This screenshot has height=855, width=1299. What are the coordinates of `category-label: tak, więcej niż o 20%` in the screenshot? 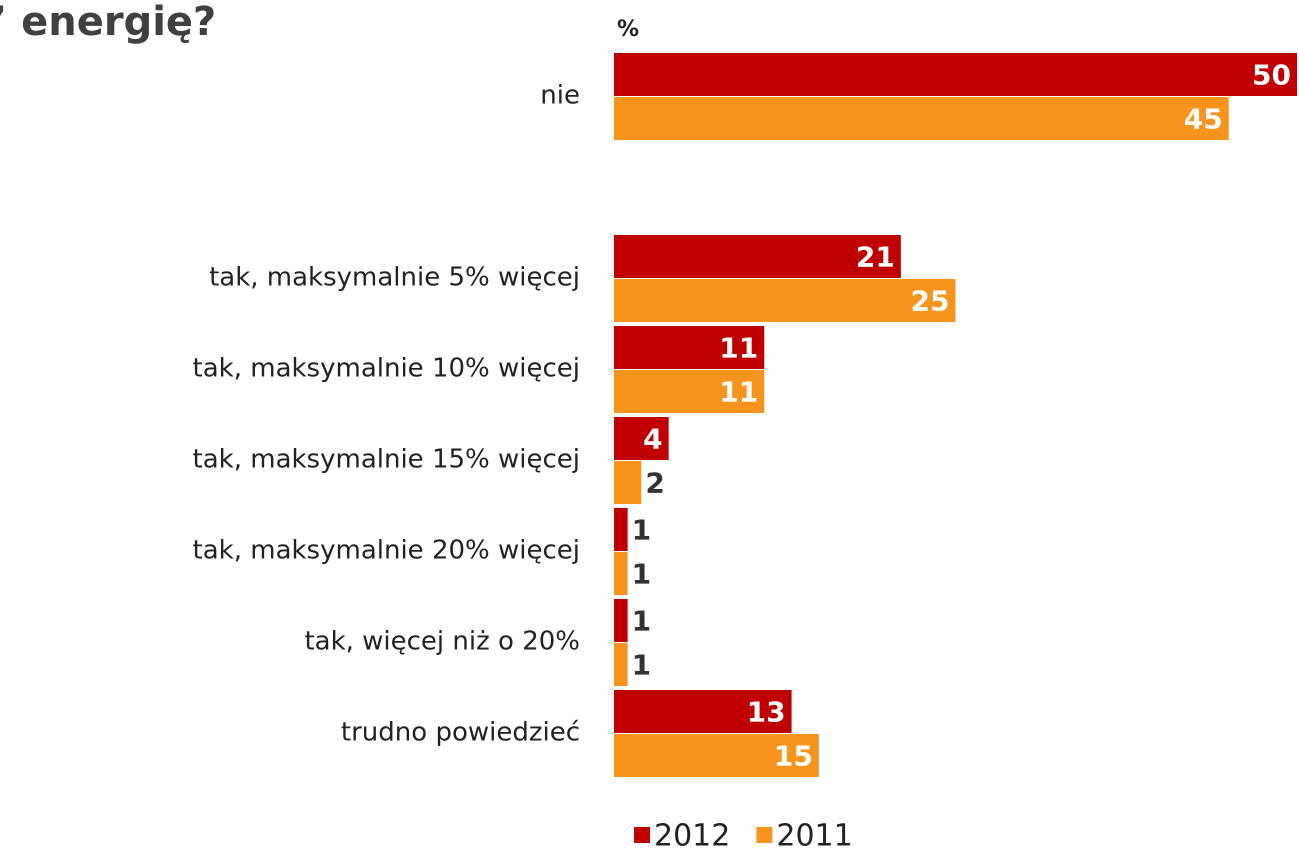 It's located at (442, 642).